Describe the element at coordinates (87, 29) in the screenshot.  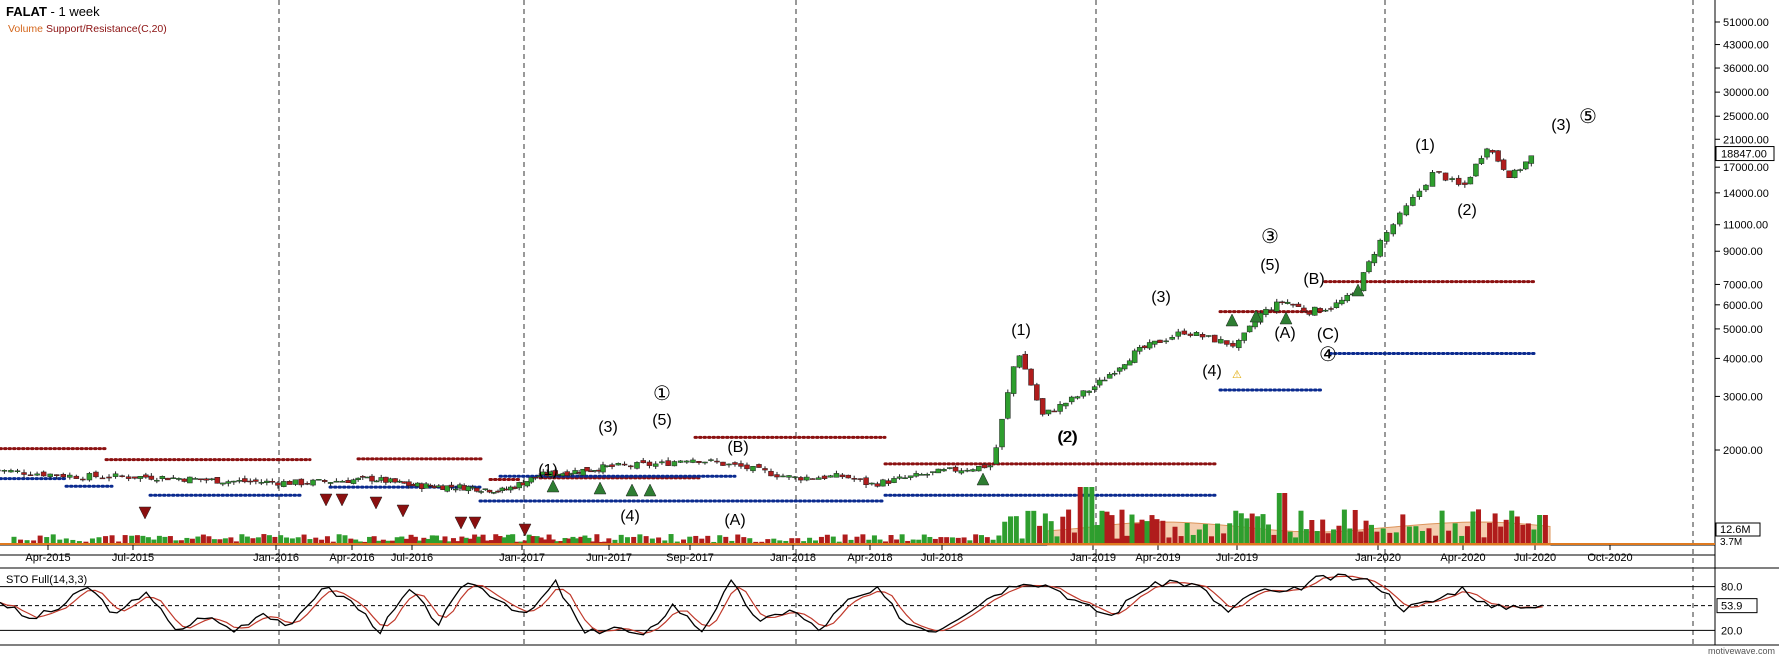
I see `indicator-legend: Volume Support/Resistance(C,20)` at that location.